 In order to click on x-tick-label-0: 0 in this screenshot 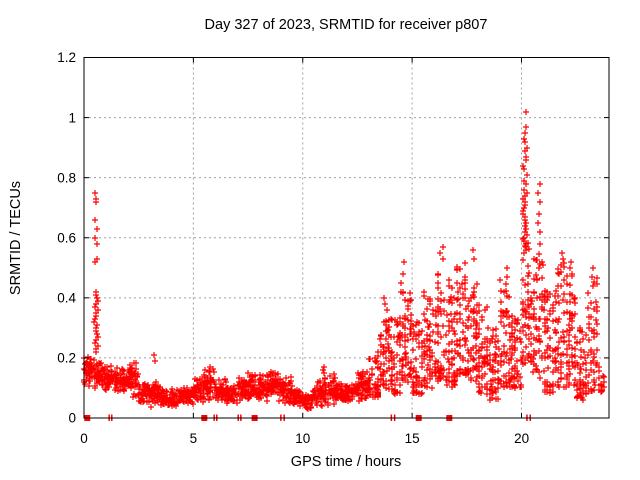, I will do `click(84, 438)`.